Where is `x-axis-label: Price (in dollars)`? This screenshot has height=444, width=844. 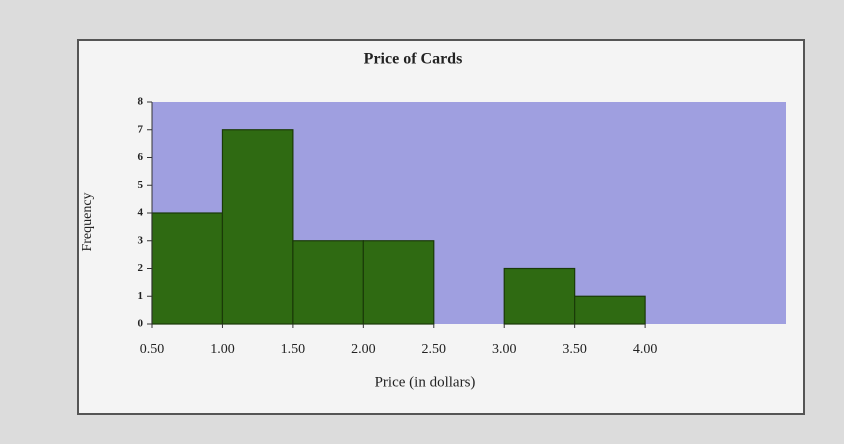 x-axis-label: Price (in dollars) is located at coordinates (425, 382).